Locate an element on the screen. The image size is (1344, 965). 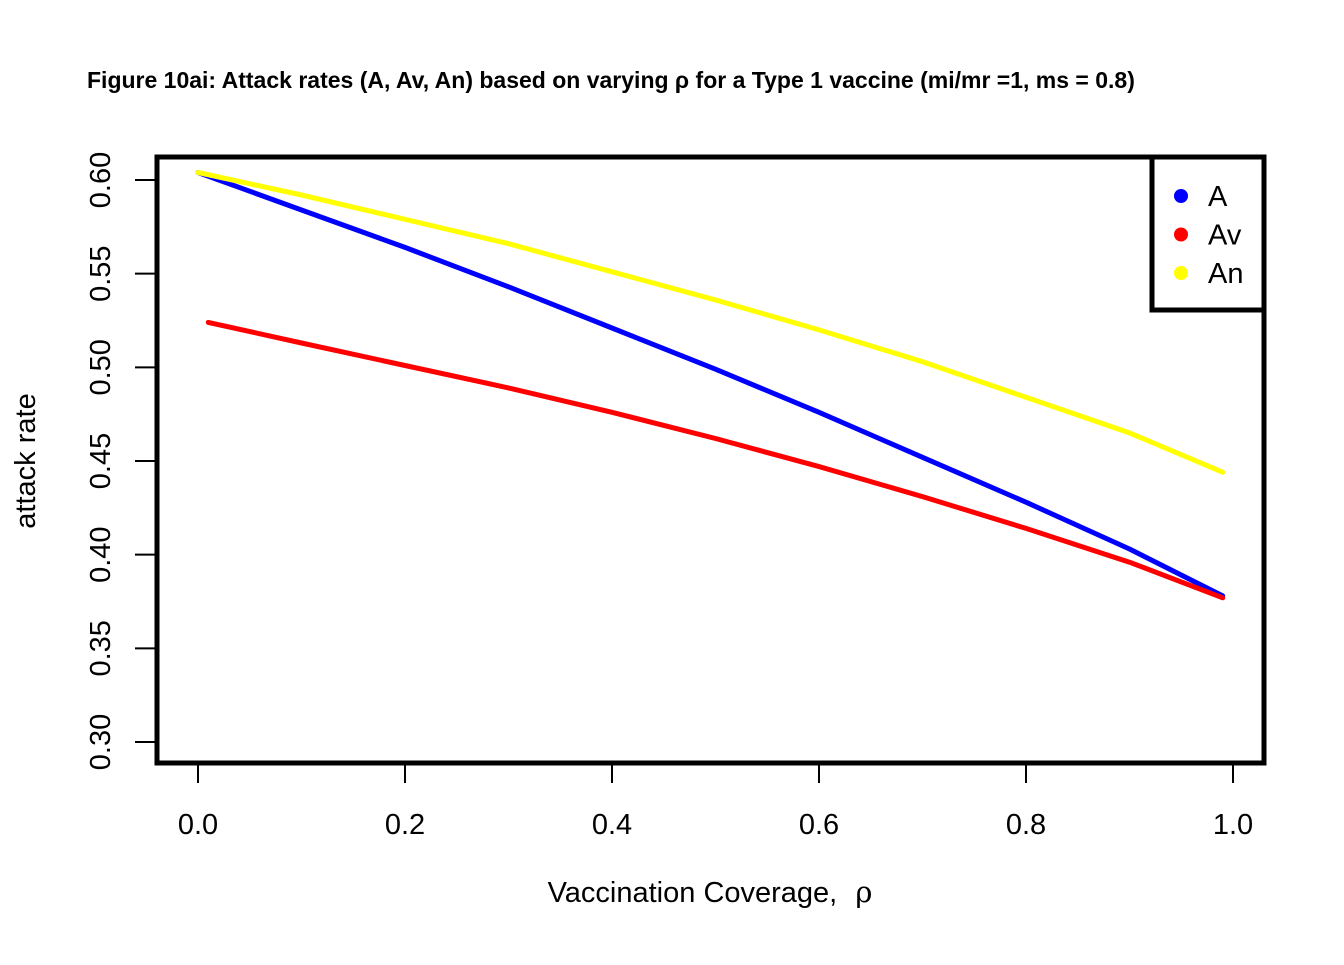
x-tick-label: 0.8 is located at coordinates (1026, 825).